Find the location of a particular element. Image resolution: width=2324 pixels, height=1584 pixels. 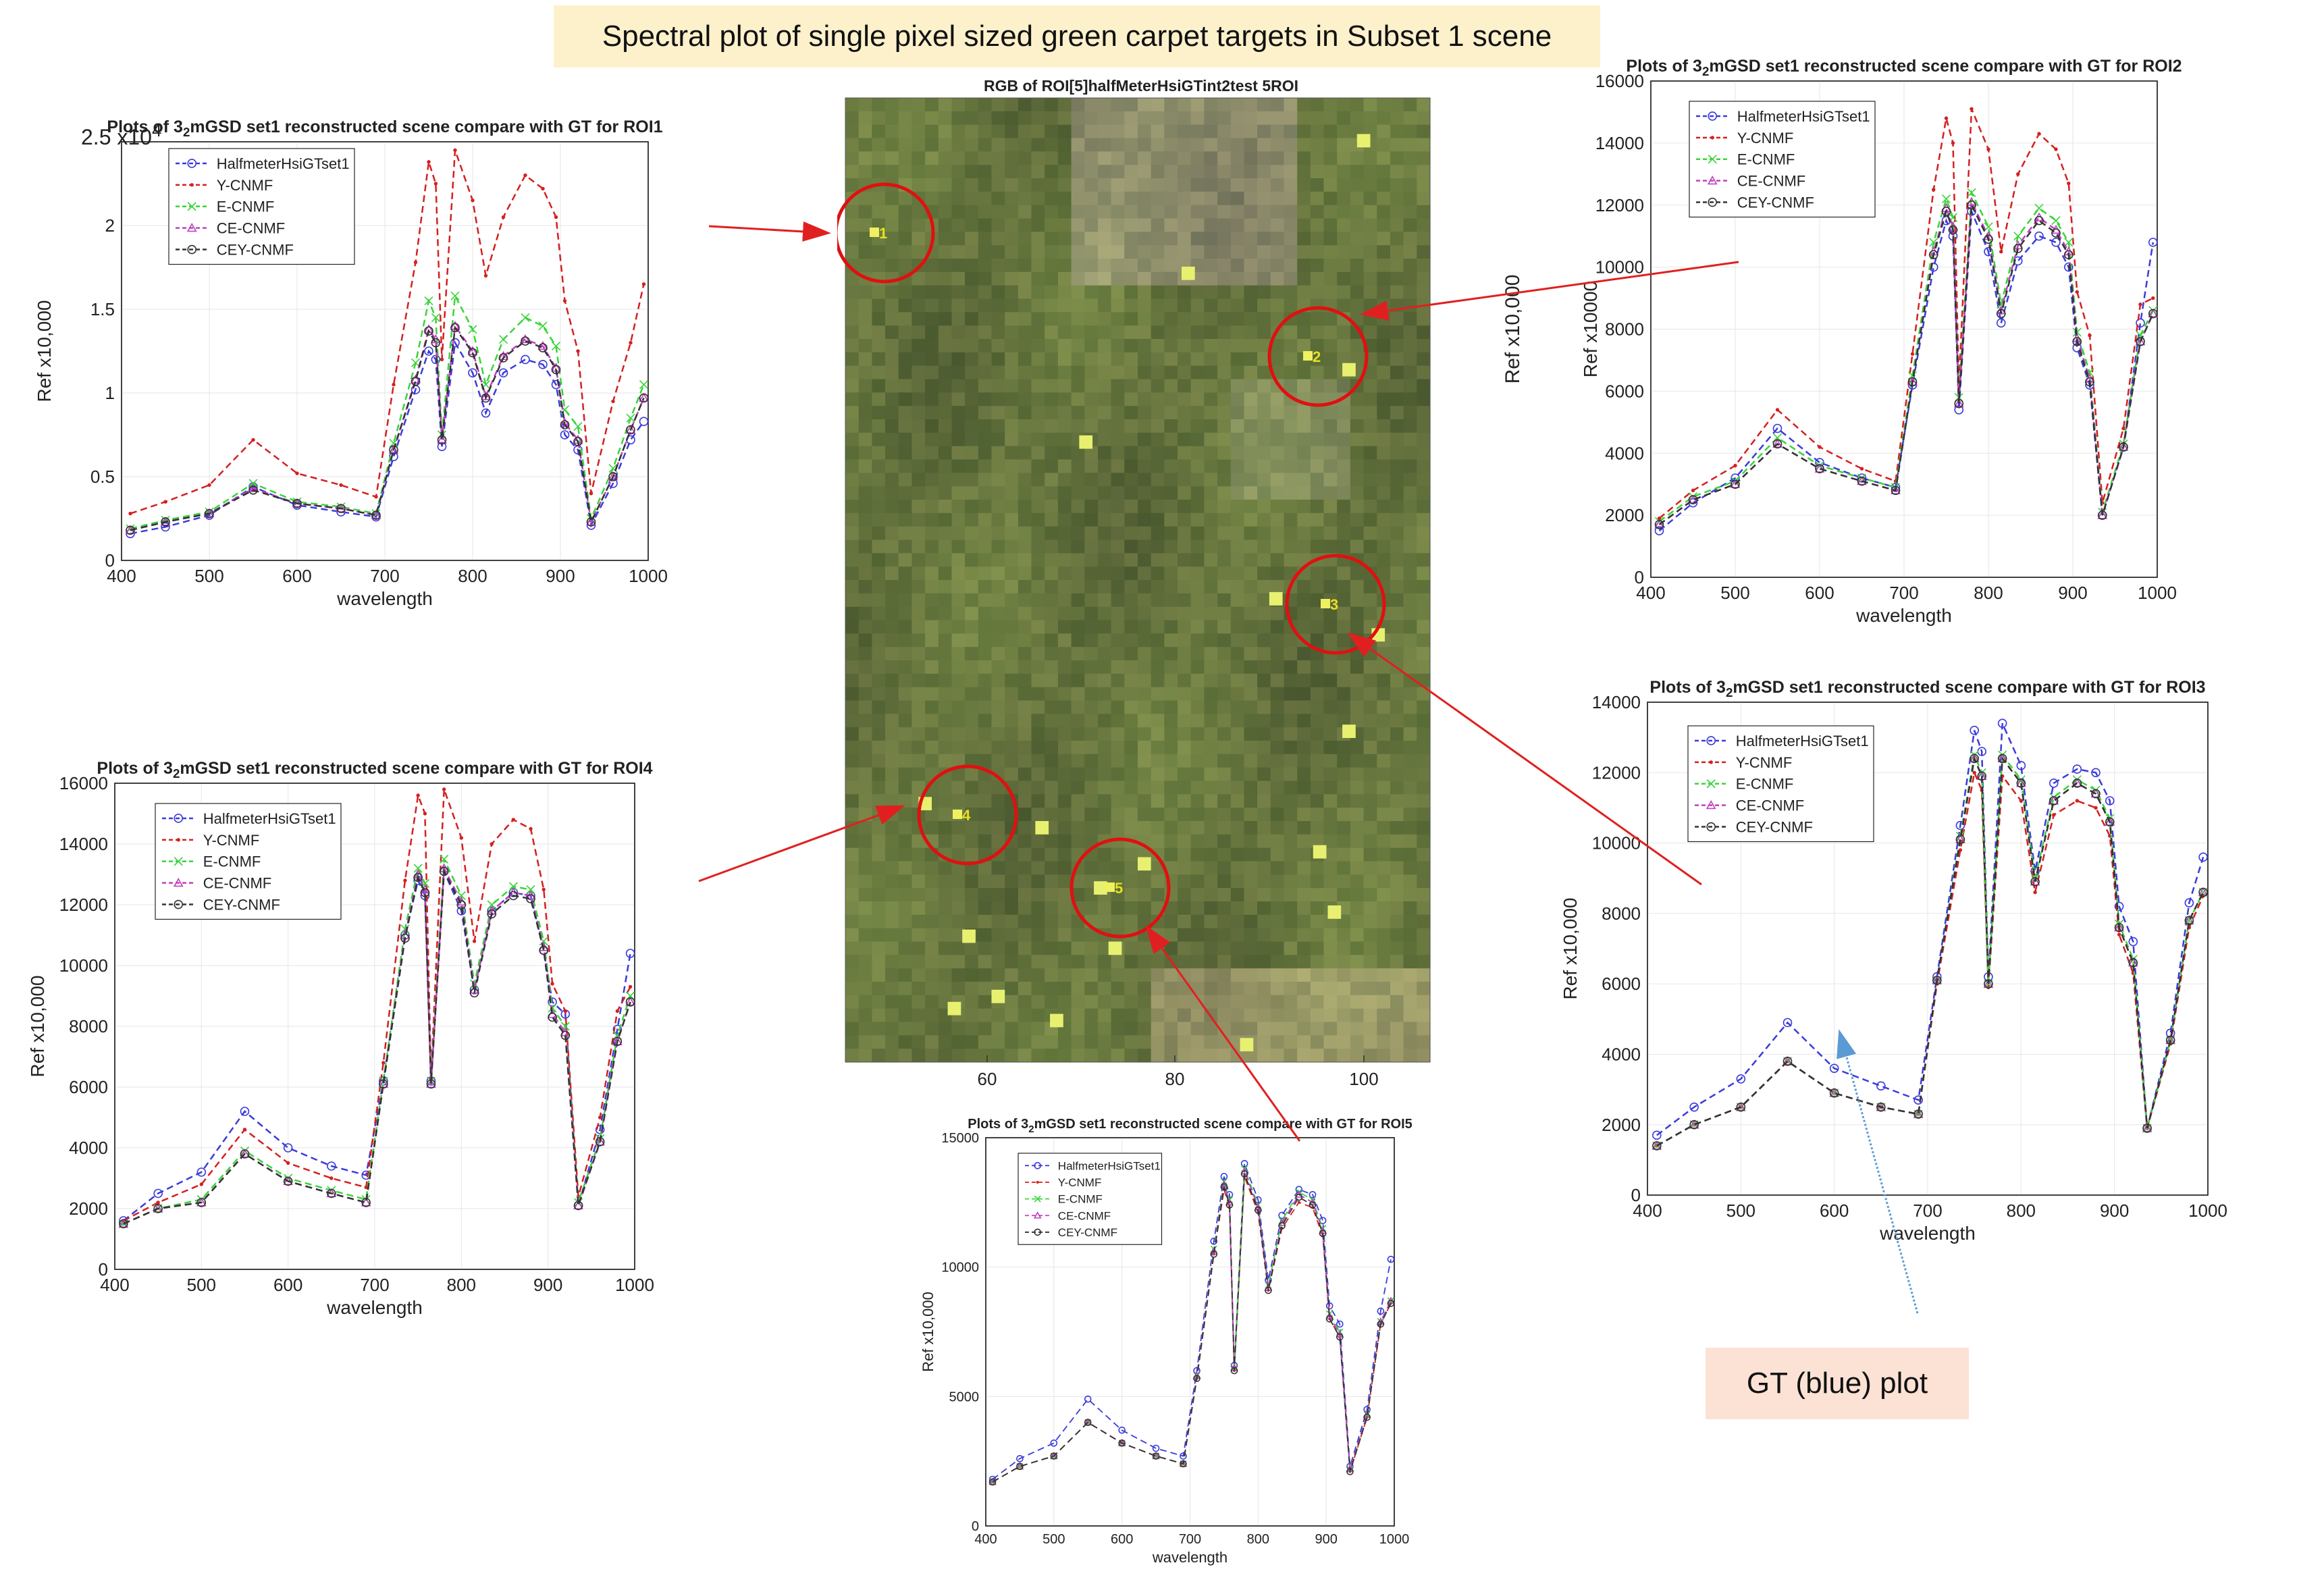

legend-label: CE-CNMF is located at coordinates (1770, 805).